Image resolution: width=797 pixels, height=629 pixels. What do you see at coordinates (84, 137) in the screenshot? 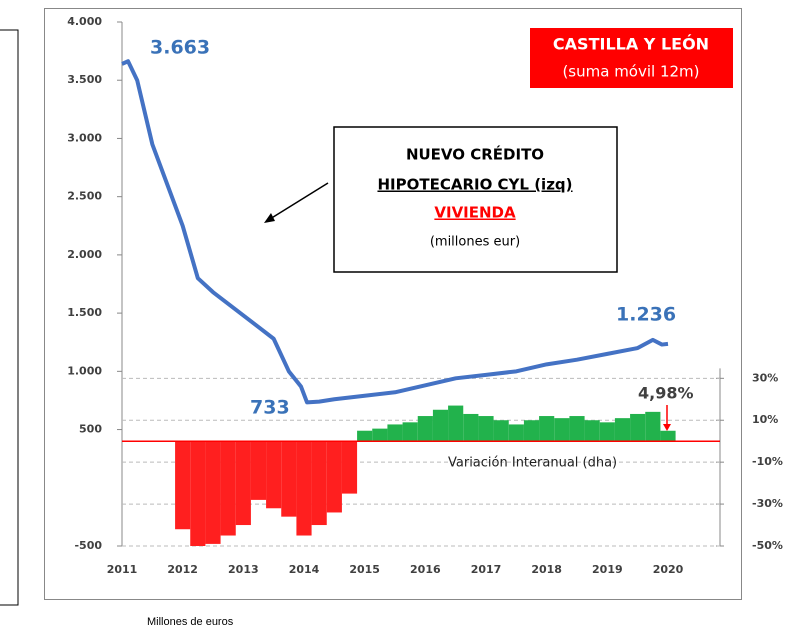
I see `y-tick-label: 3.000` at bounding box center [84, 137].